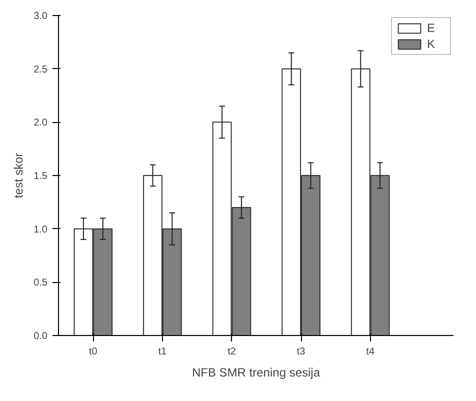 Image resolution: width=476 pixels, height=401 pixels. I want to click on x-tick-label: t2, so click(232, 352).